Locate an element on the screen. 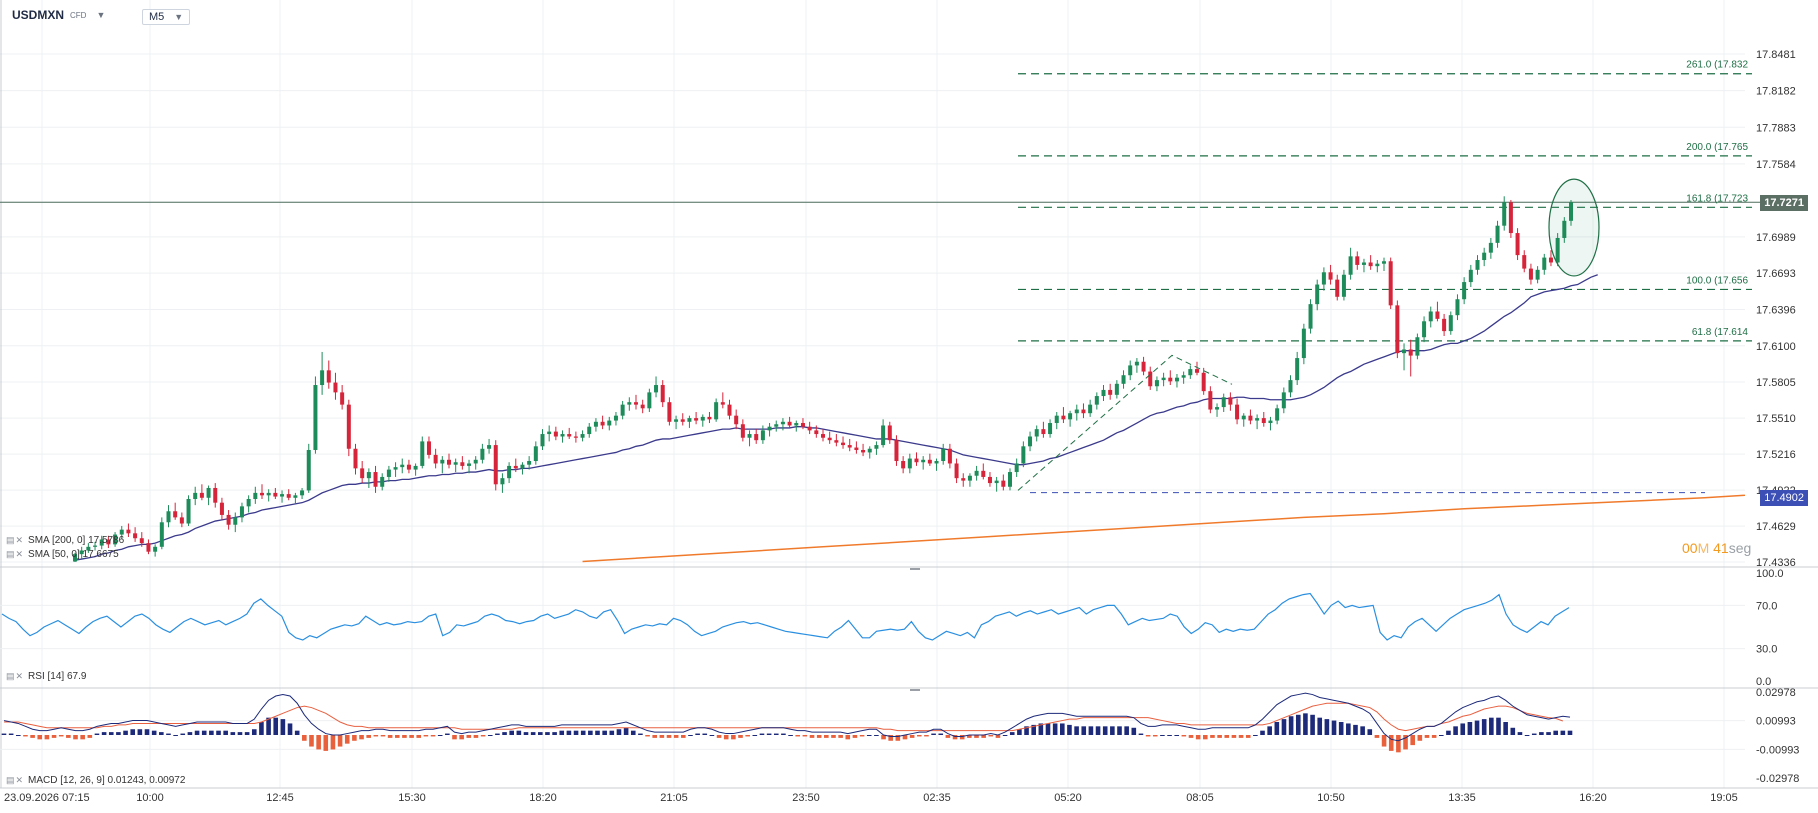 The width and height of the screenshot is (1818, 813). rsi-pane is located at coordinates (872, 621).